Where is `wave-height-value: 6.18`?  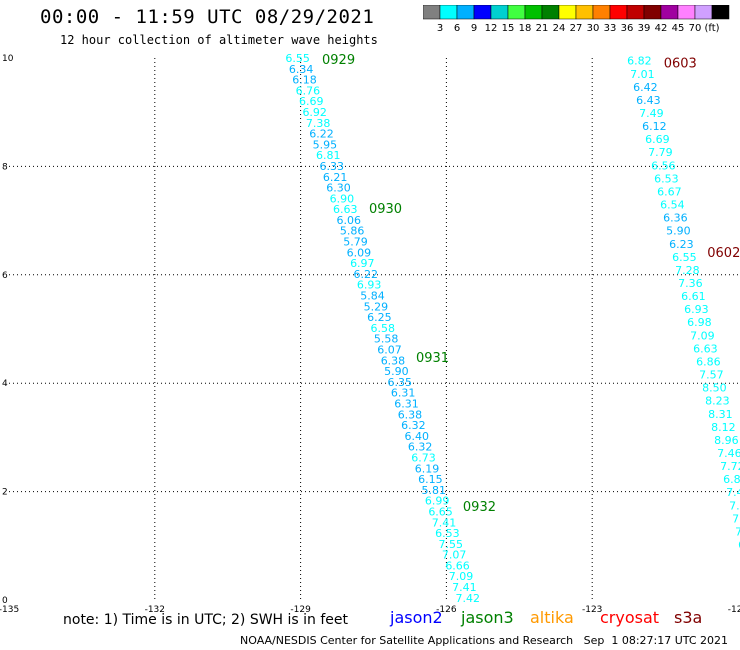
wave-height-value: 6.18 is located at coordinates (304, 80).